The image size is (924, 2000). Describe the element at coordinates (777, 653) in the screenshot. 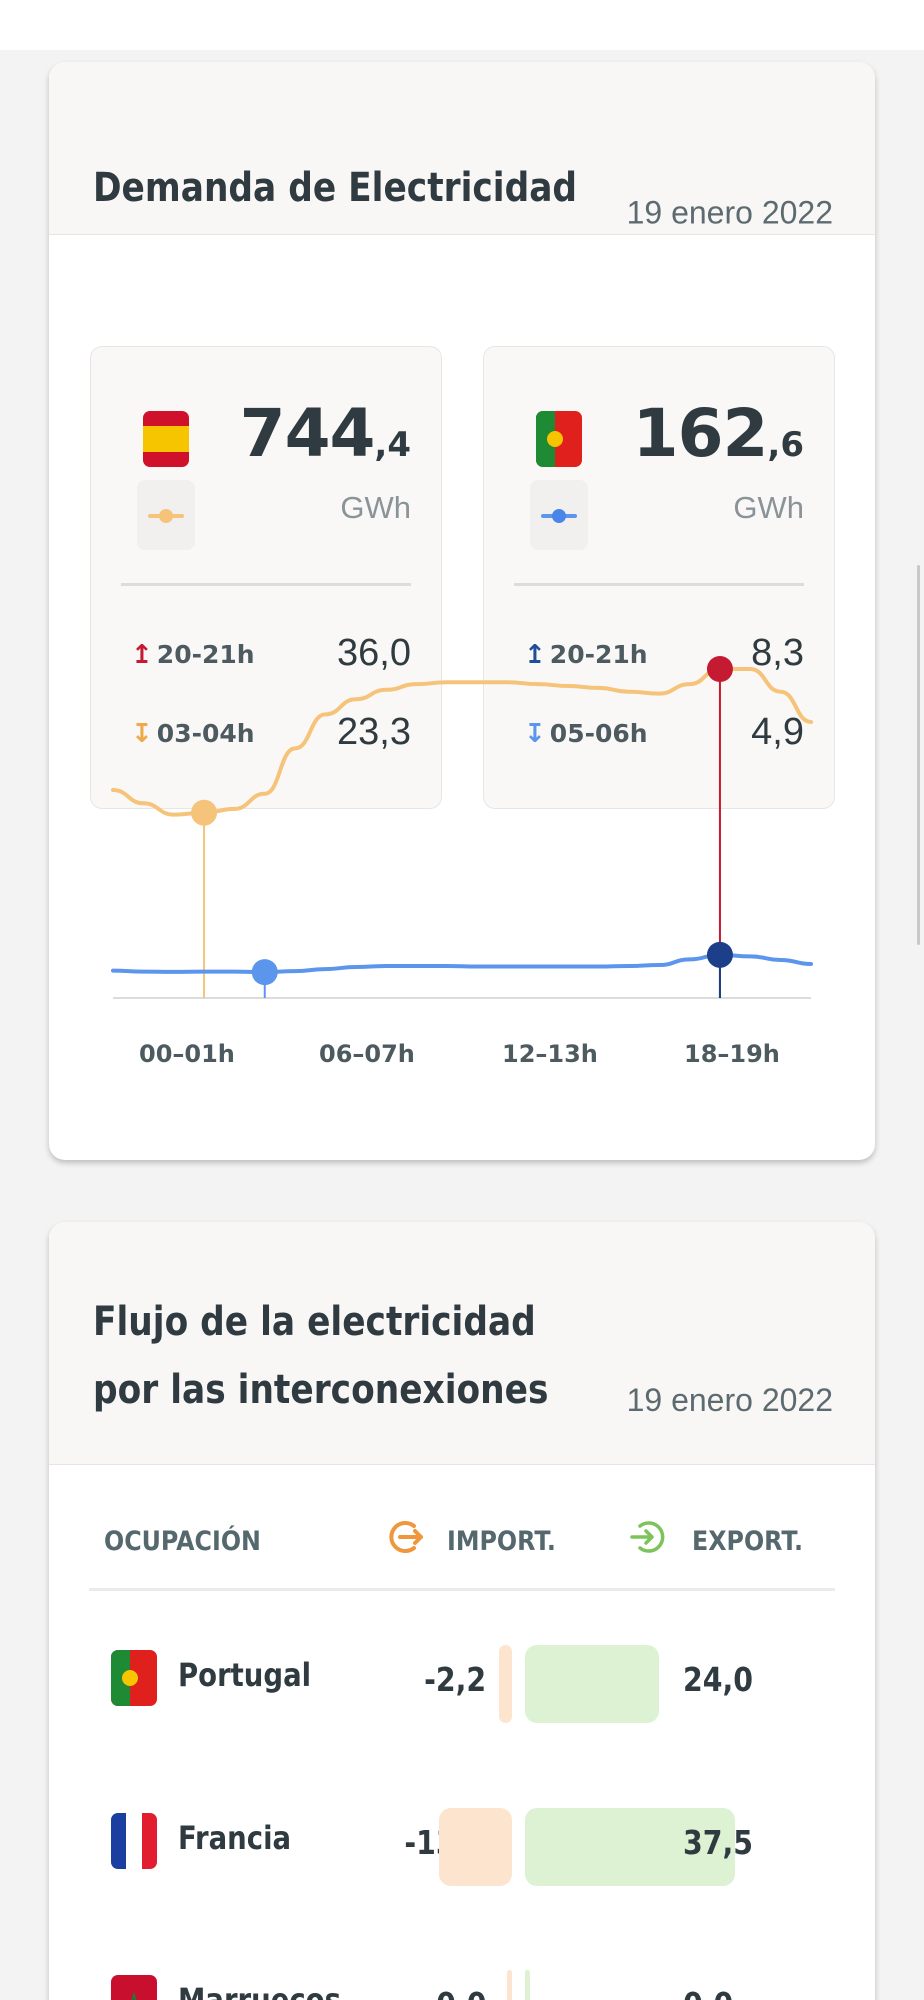

I see `portugal-max-value: 8,3` at that location.